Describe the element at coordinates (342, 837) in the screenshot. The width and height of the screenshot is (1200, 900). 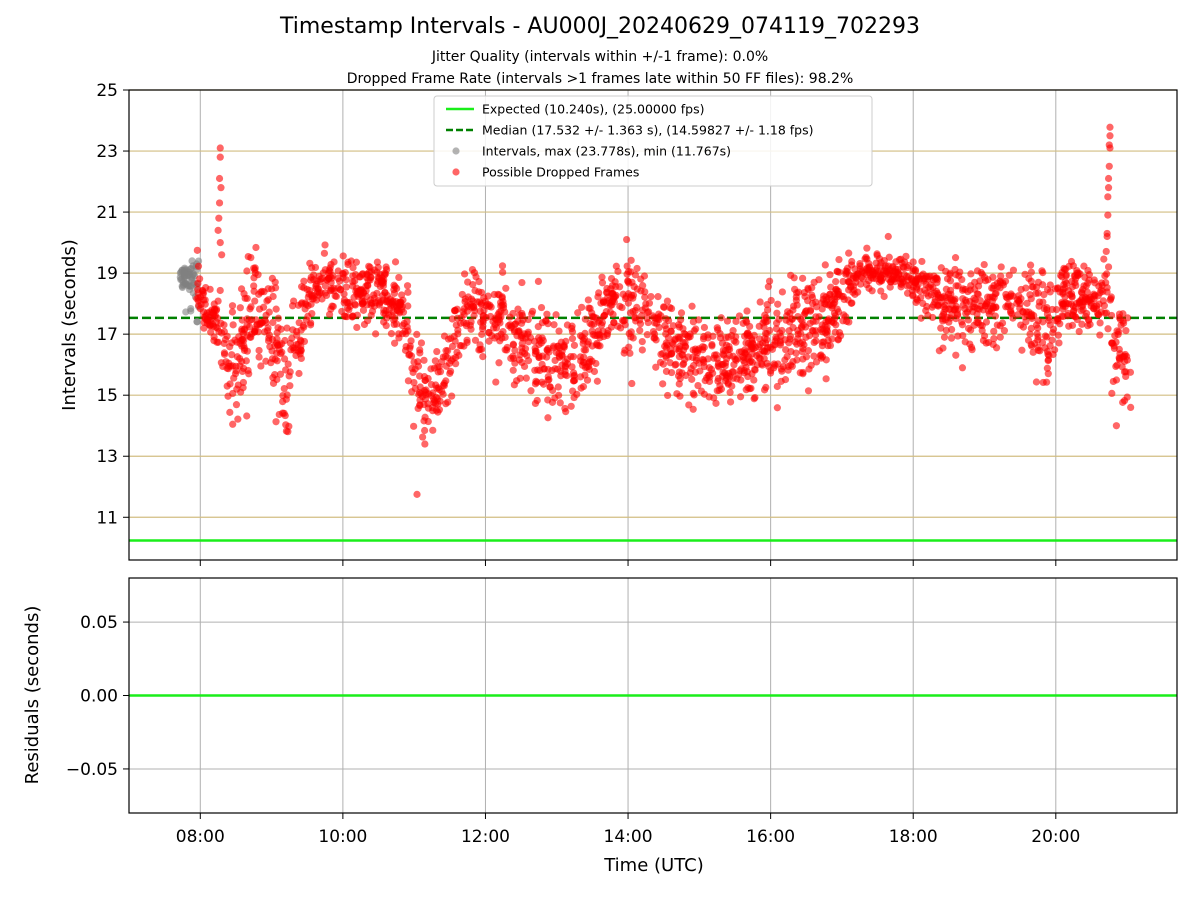
I see `x-tick-label: 10:00` at that location.